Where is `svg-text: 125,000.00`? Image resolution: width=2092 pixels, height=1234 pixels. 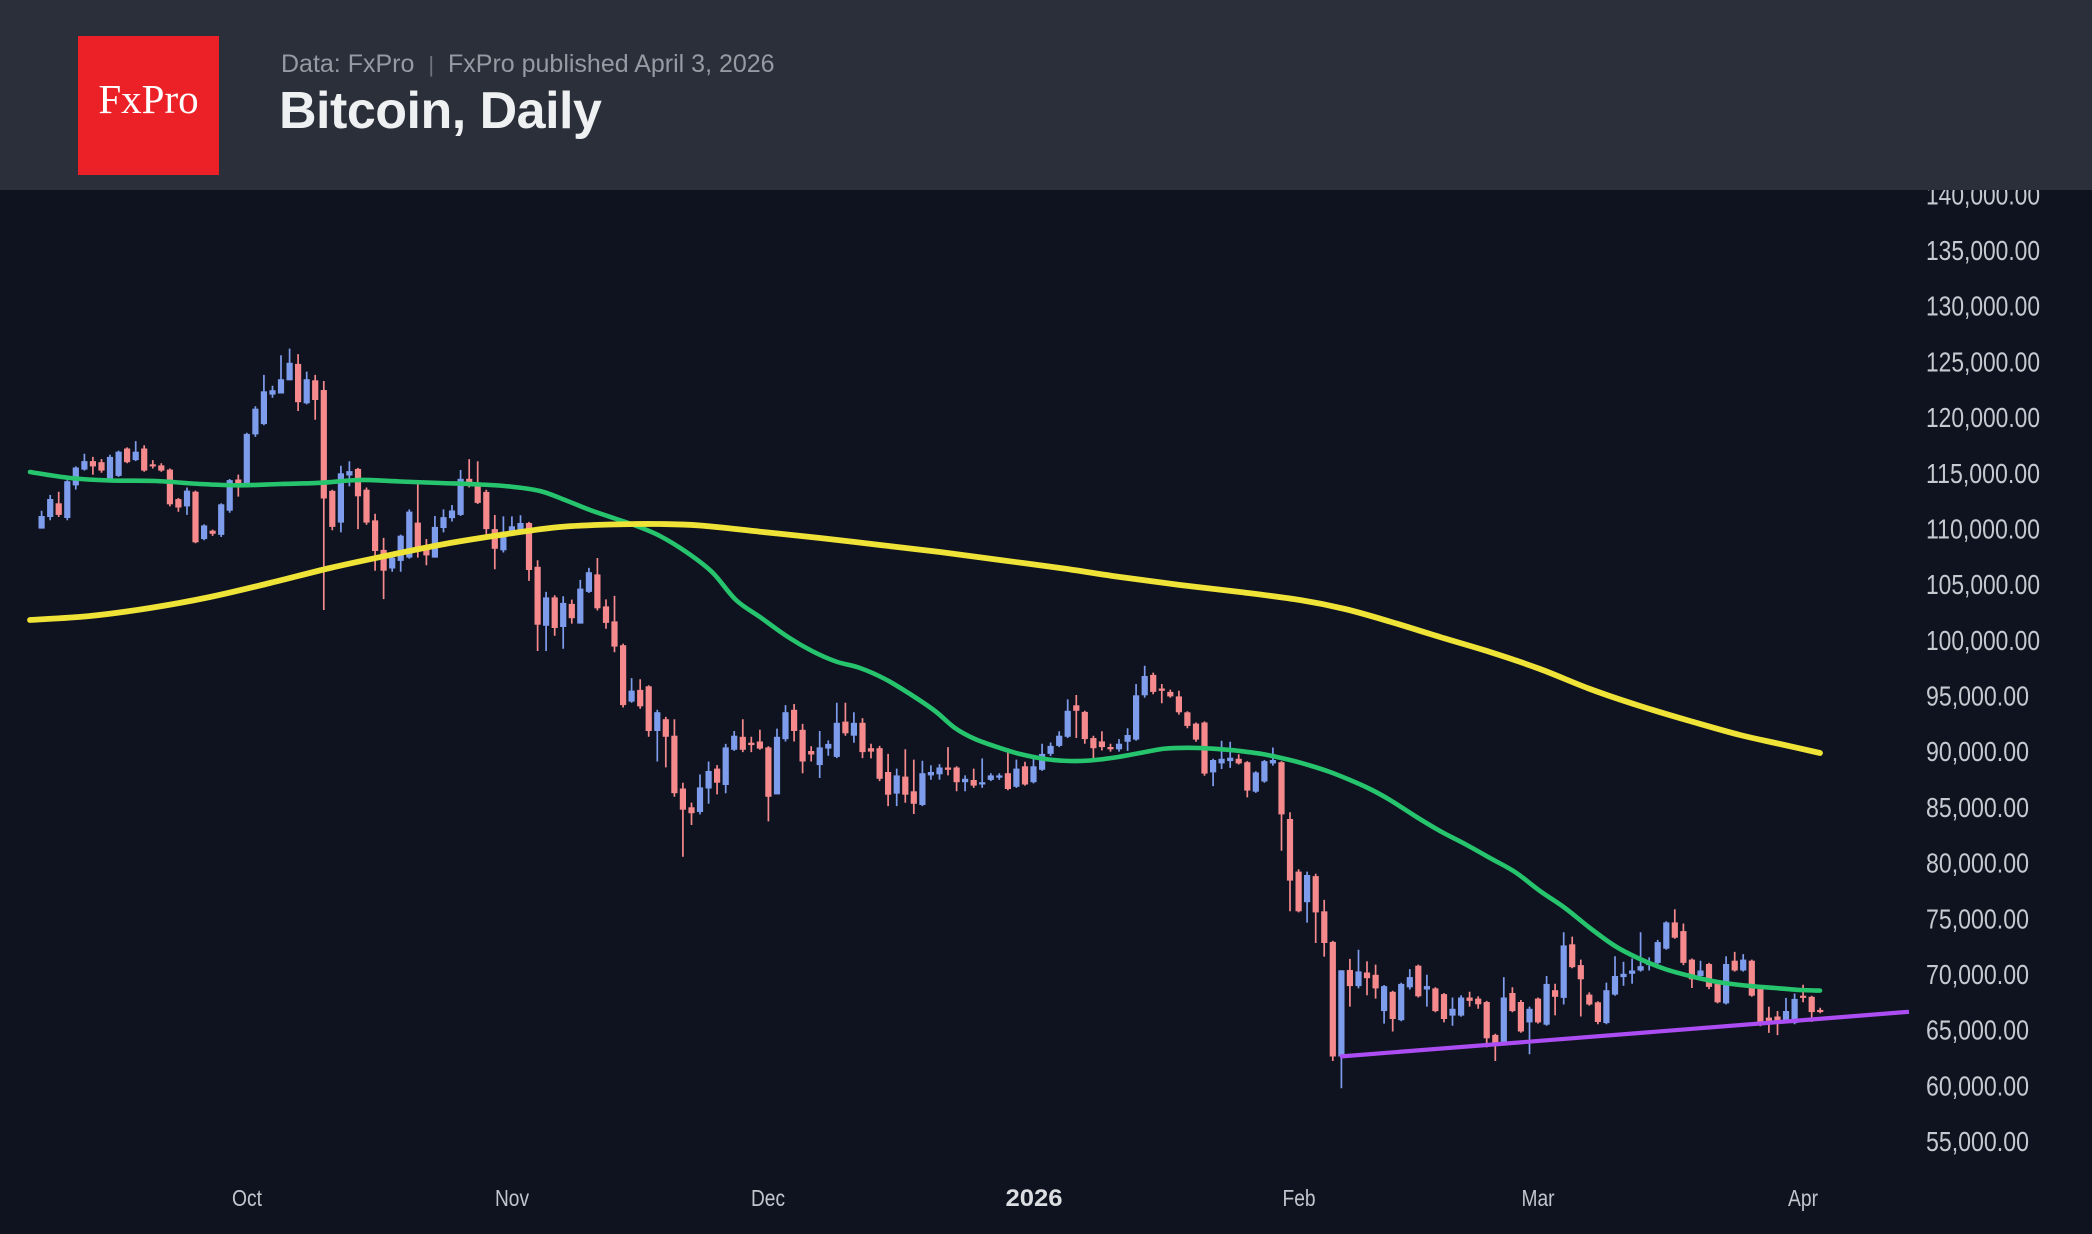 svg-text: 125,000.00 is located at coordinates (1983, 361).